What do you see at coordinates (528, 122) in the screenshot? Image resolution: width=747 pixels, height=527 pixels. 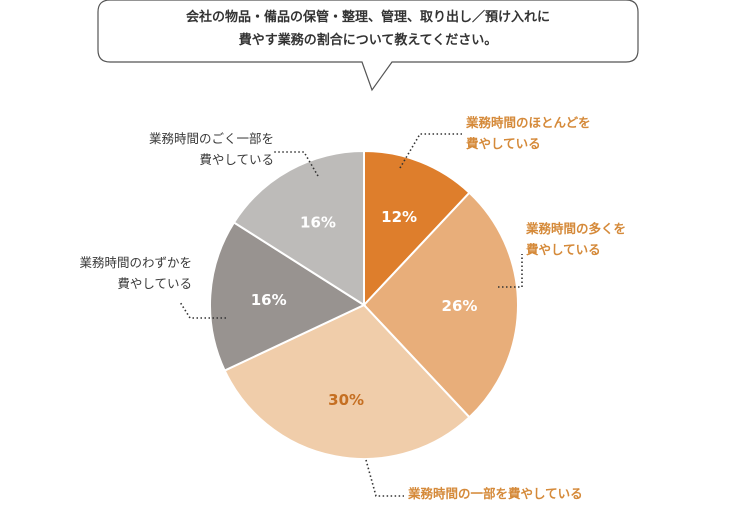 I see `slice-label-most-line1: 業務時間のほとんどを` at bounding box center [528, 122].